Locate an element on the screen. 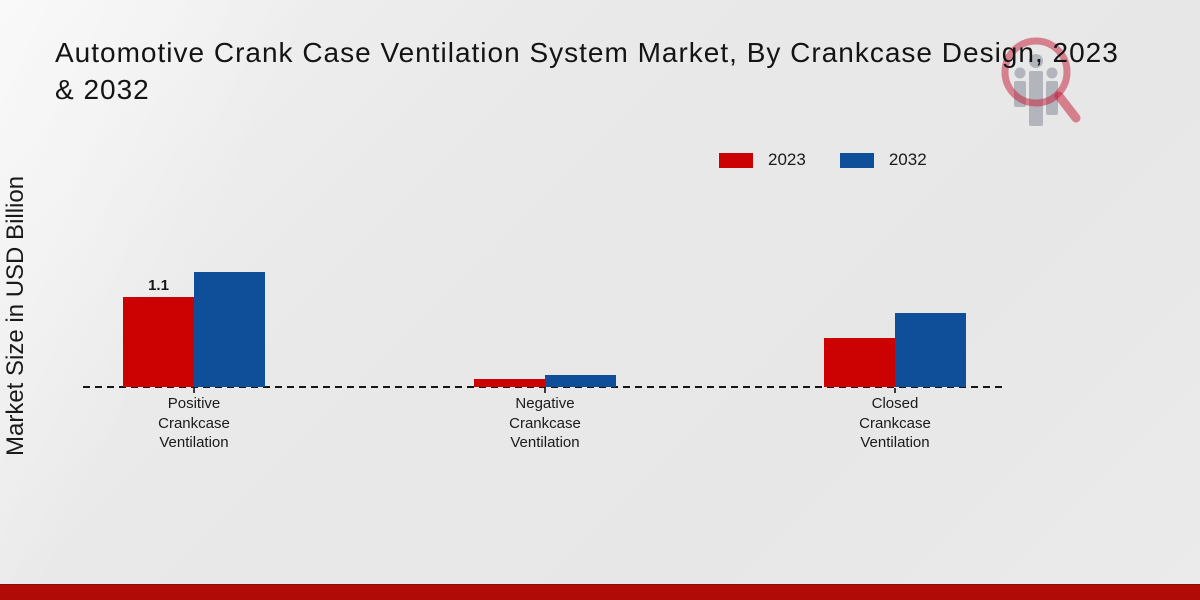  bar-value-label: 1.1 is located at coordinates (158, 285).